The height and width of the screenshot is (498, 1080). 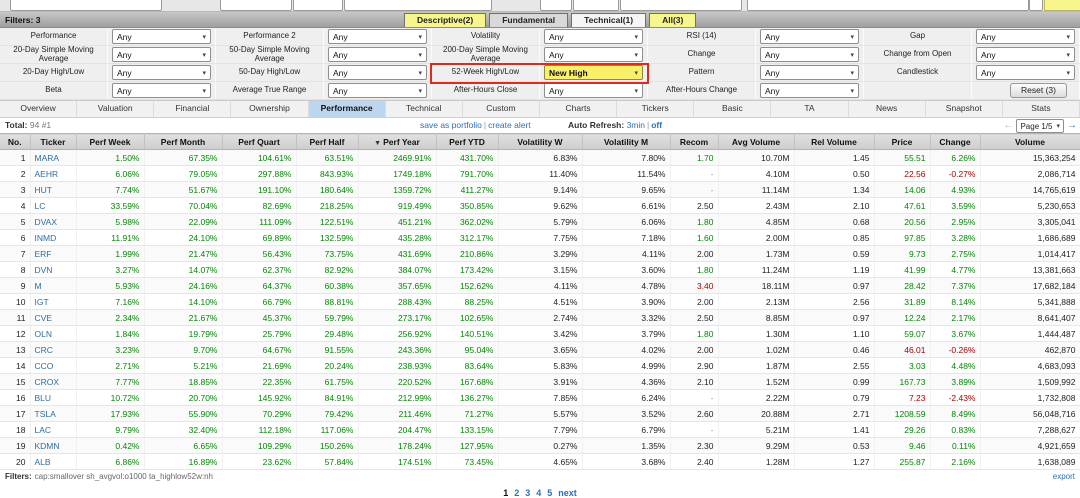 I want to click on filter-select-gap: Any ▾, so click(x=1025, y=36).